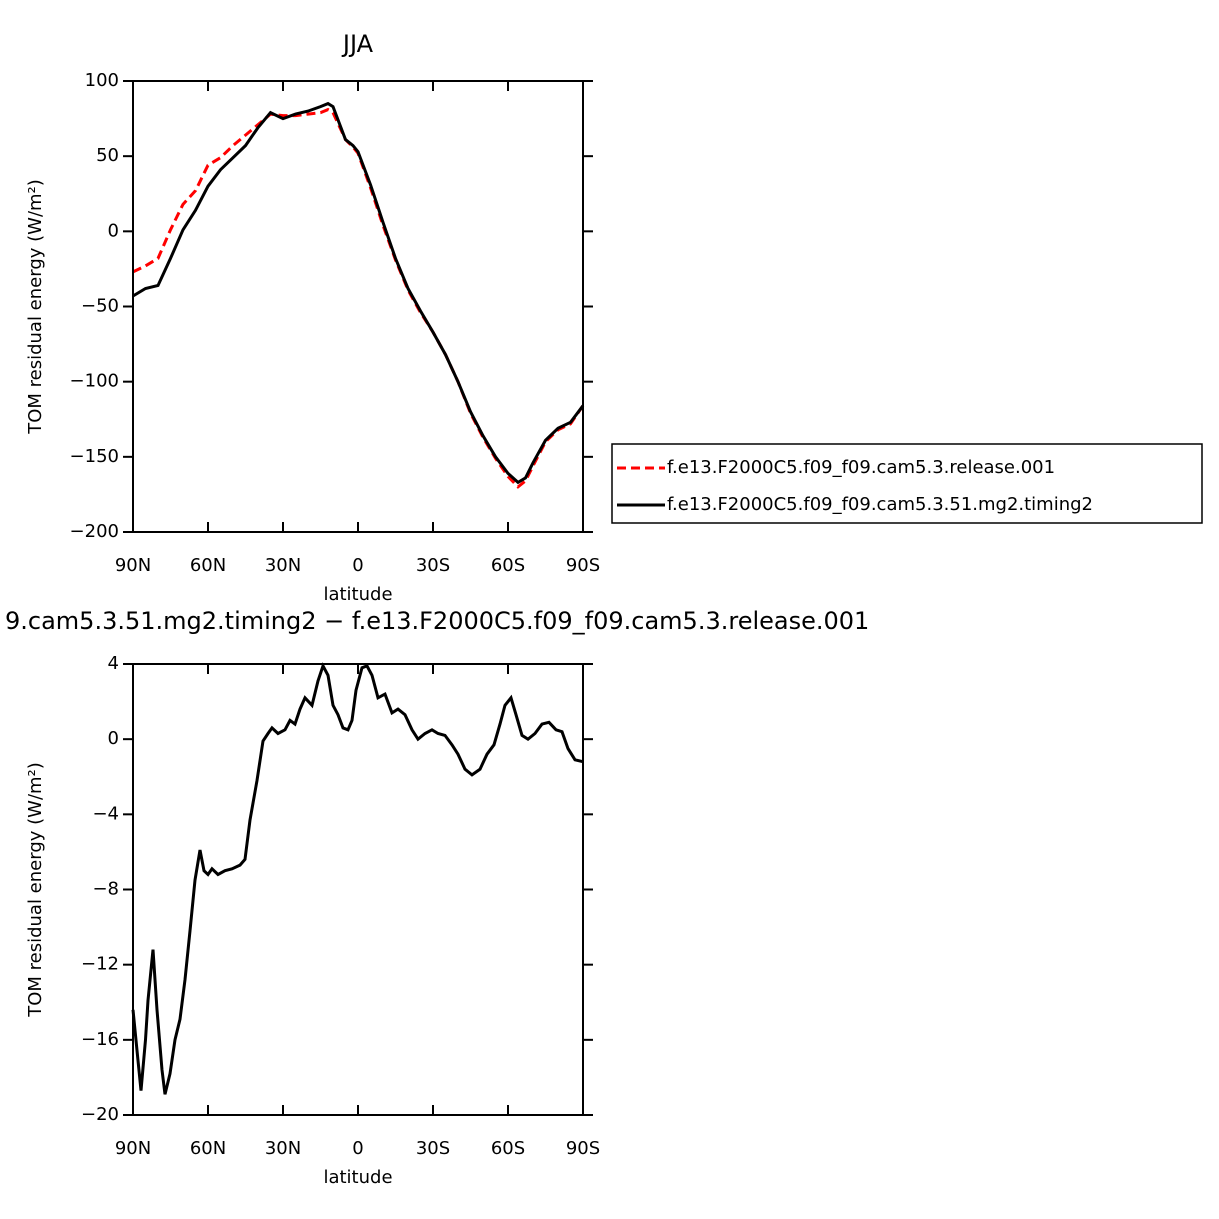 The height and width of the screenshot is (1219, 1219). I want to click on y-tick-label: −8, so click(105, 889).